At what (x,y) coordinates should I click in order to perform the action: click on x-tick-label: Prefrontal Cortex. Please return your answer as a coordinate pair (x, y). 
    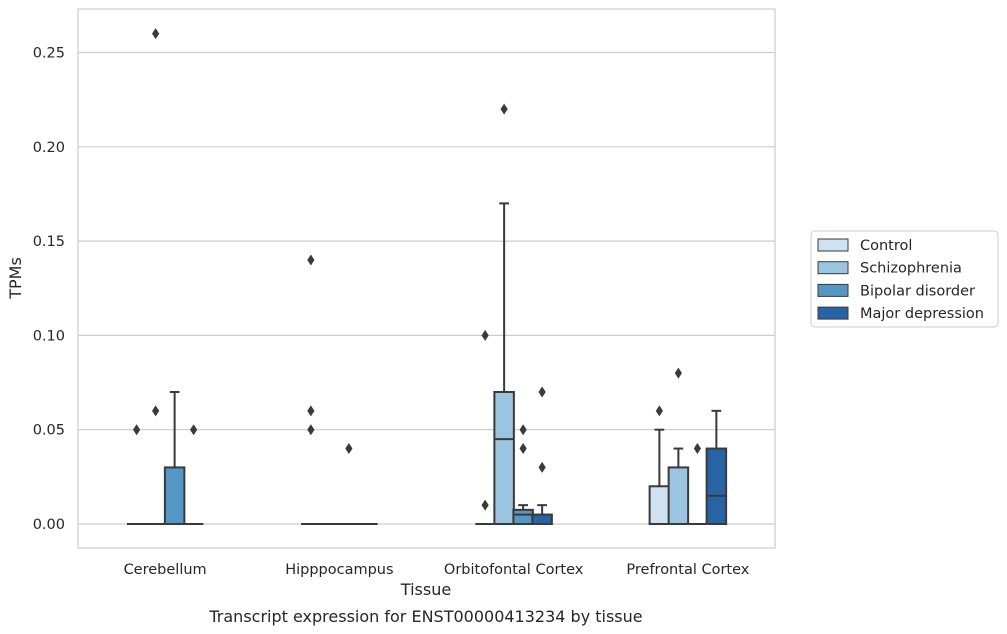
    Looking at the image, I should click on (687, 570).